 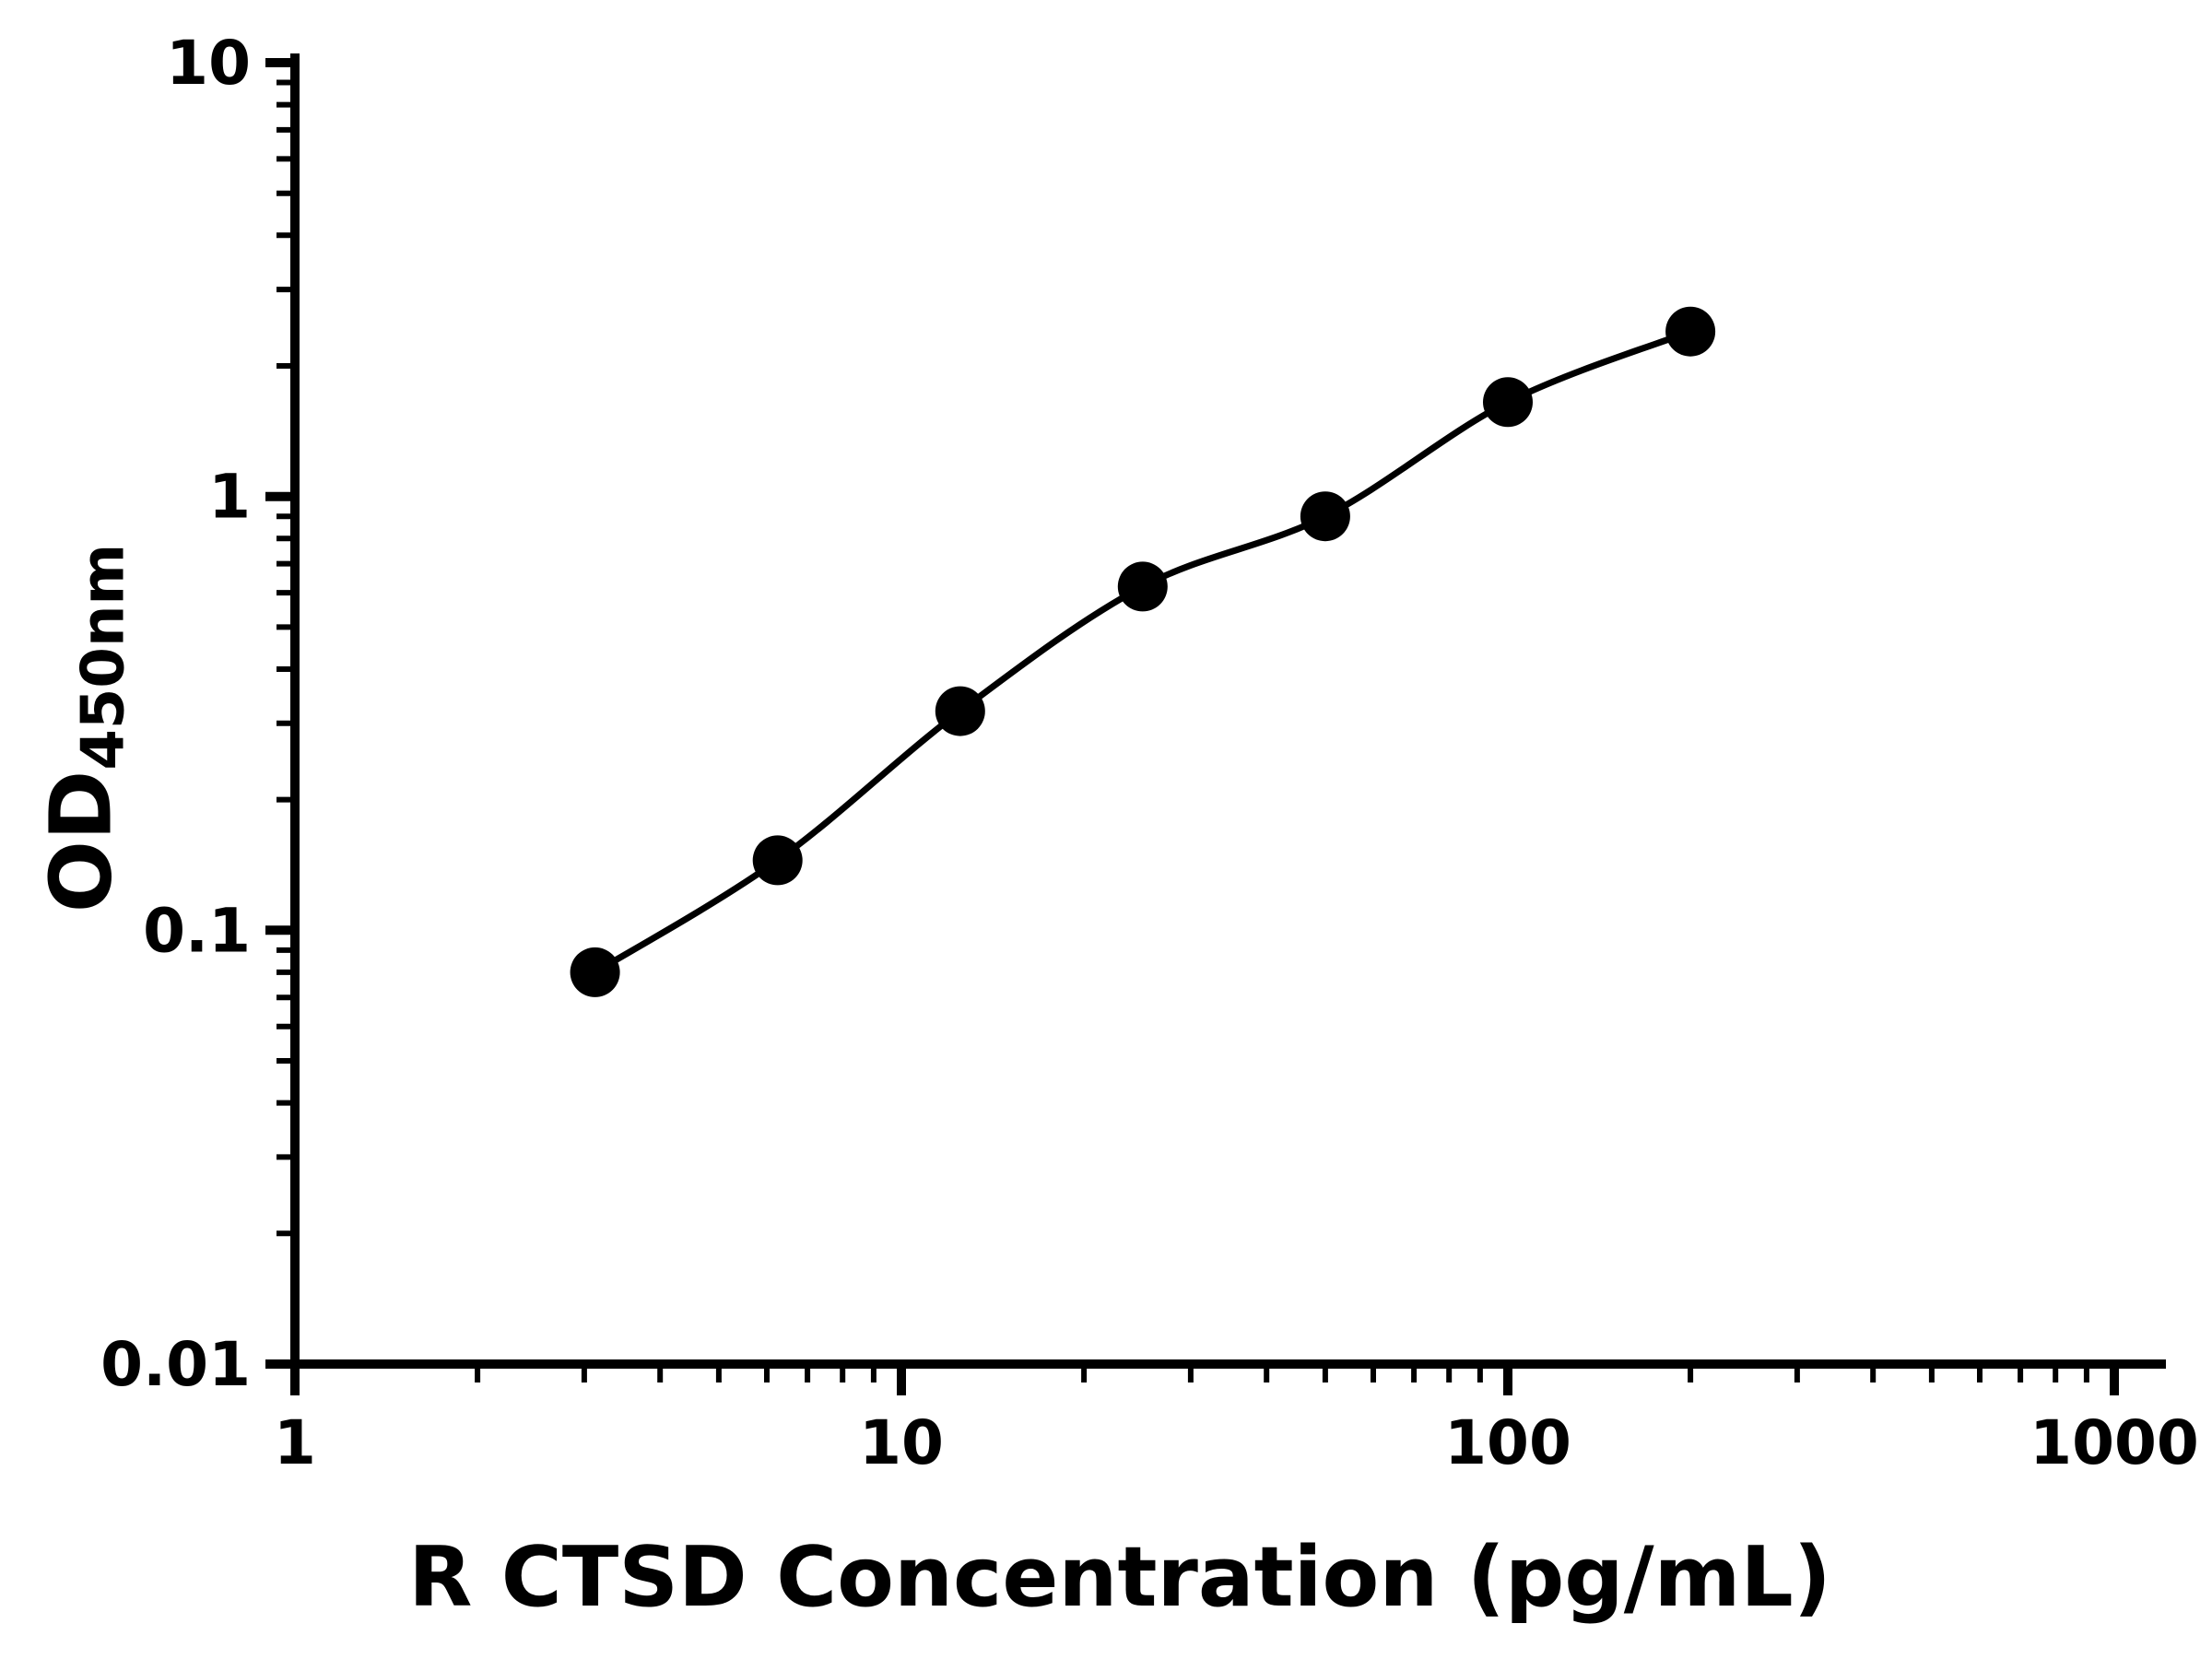 What do you see at coordinates (901, 1442) in the screenshot?
I see `x-tick-label: 10` at bounding box center [901, 1442].